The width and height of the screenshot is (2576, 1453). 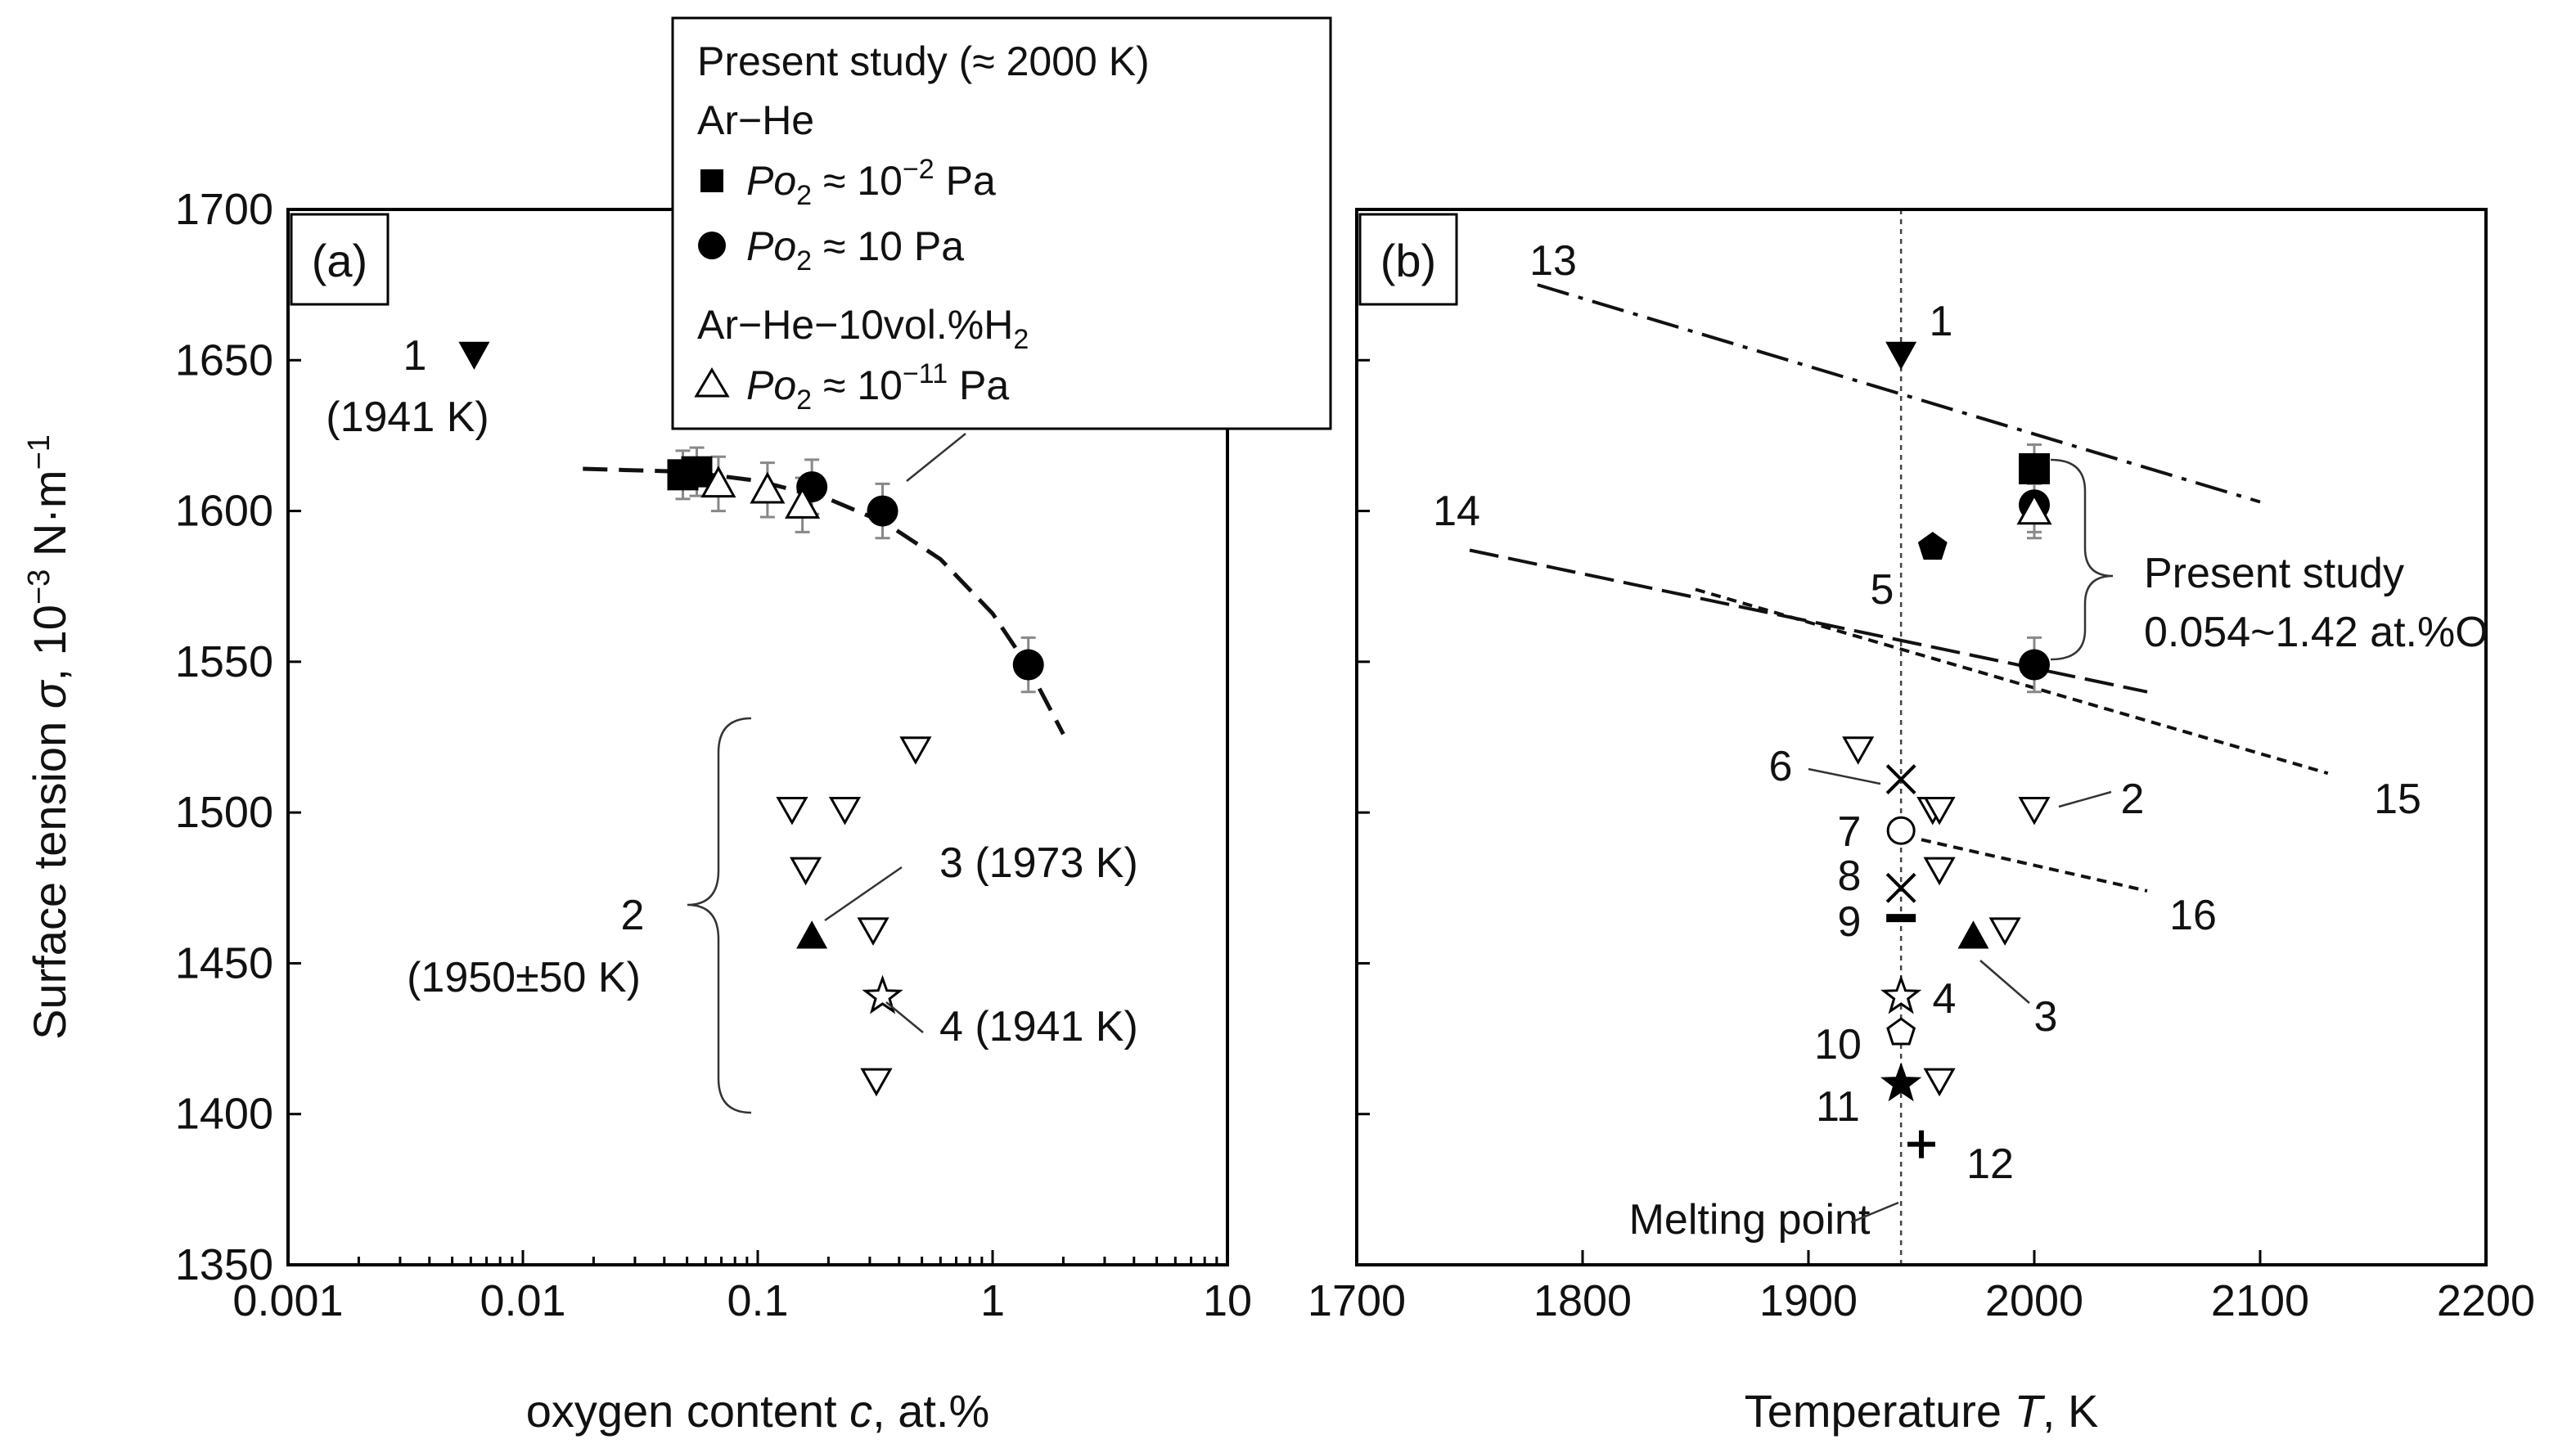 I want to click on legend-entry-po2-10: Po2 ≈ 10 Pa, so click(x=855, y=250).